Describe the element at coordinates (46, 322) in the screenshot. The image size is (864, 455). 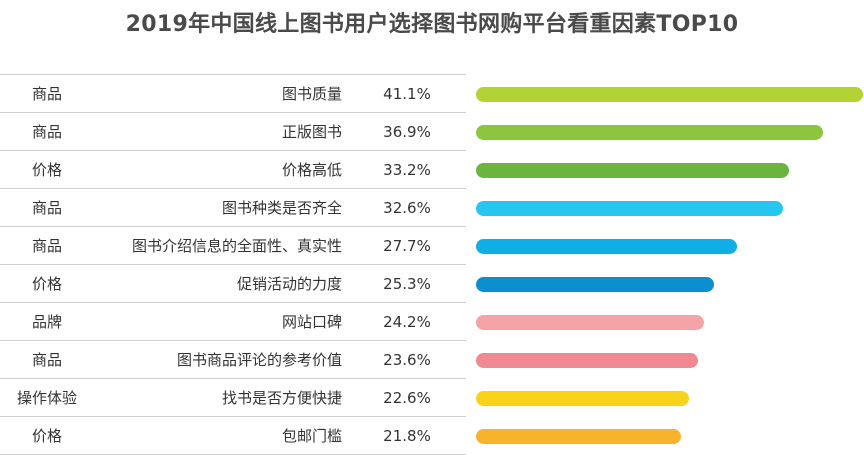
I see `category-label: 品牌` at that location.